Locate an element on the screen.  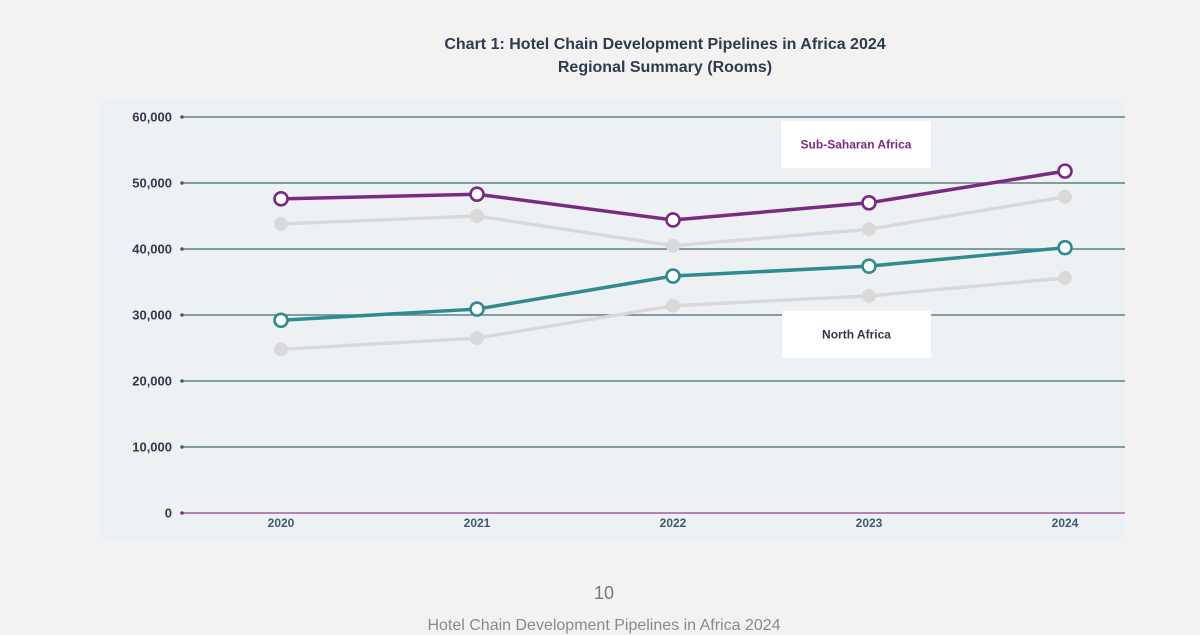
x-tick-label: 2024 is located at coordinates (1065, 523).